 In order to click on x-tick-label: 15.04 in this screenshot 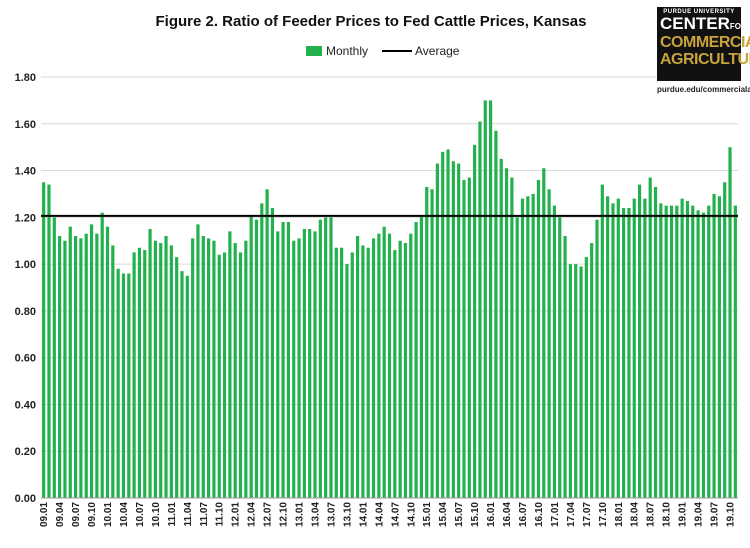, I will do `click(443, 514)`.